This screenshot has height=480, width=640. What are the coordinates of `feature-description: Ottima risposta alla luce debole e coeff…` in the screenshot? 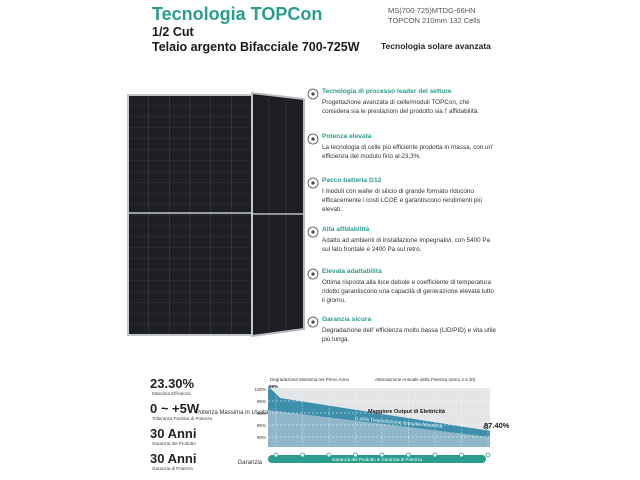 It's located at (408, 292).